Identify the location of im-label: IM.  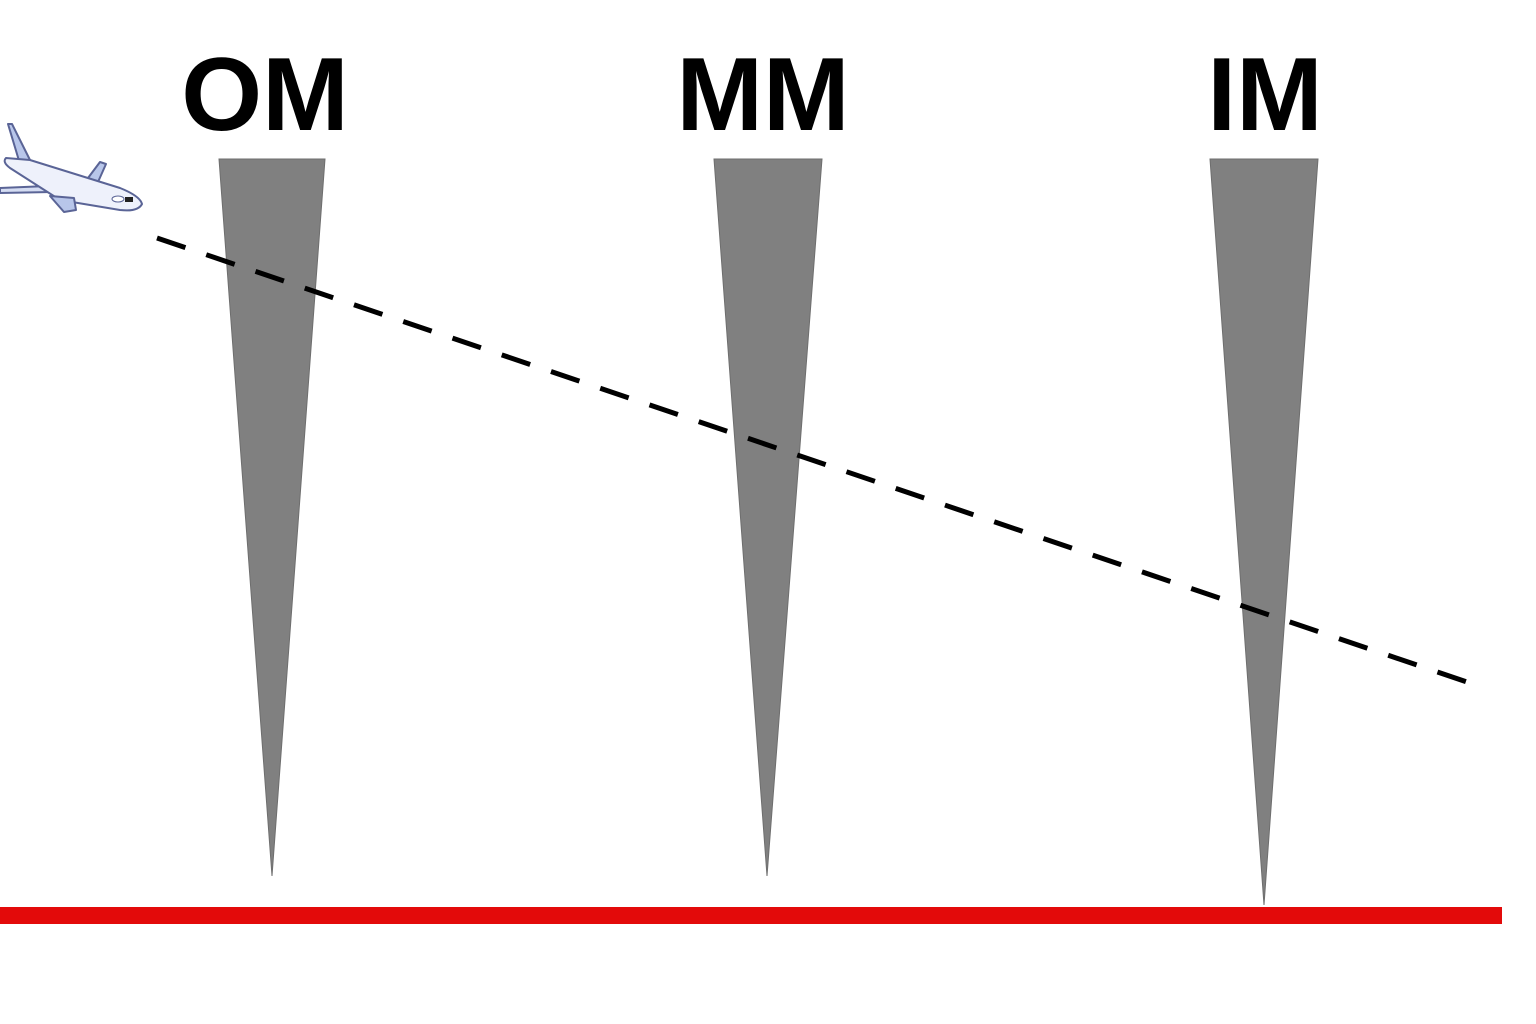
(1265, 95).